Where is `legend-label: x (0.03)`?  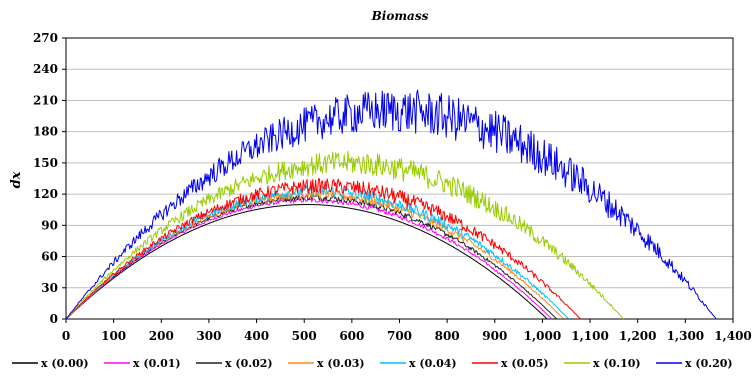 legend-label: x (0.03) is located at coordinates (341, 363).